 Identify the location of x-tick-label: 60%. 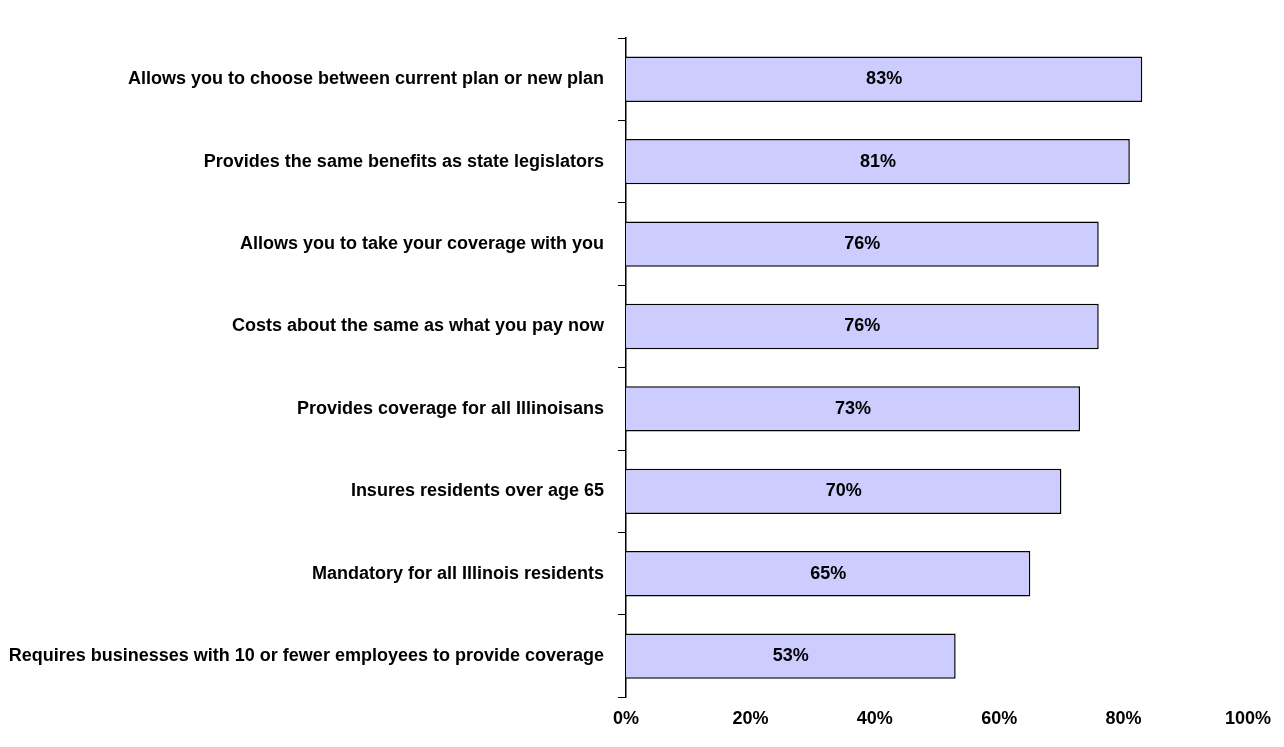
(999, 718).